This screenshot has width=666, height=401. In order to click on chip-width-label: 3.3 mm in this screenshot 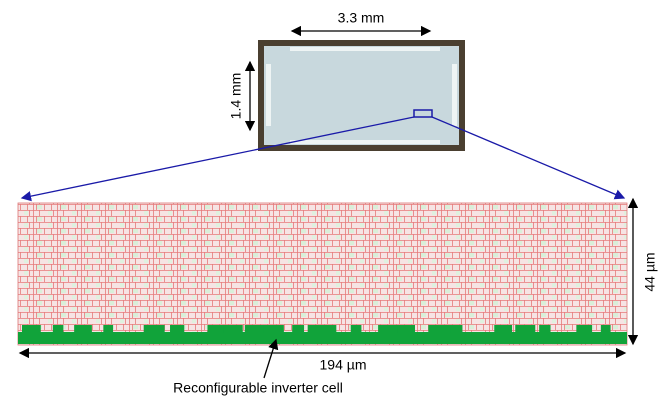, I will do `click(361, 18)`.